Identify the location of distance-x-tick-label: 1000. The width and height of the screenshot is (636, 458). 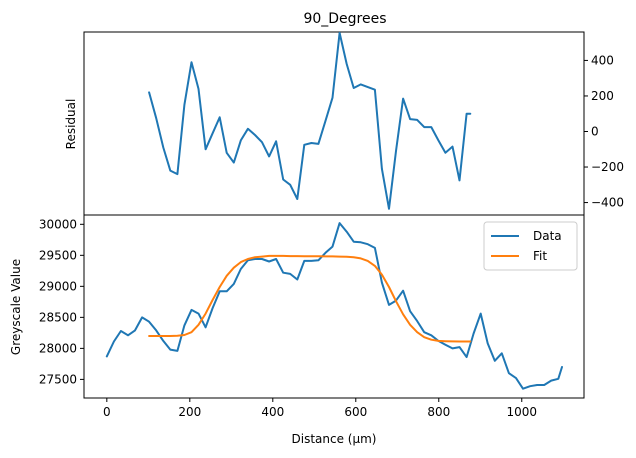
(521, 412).